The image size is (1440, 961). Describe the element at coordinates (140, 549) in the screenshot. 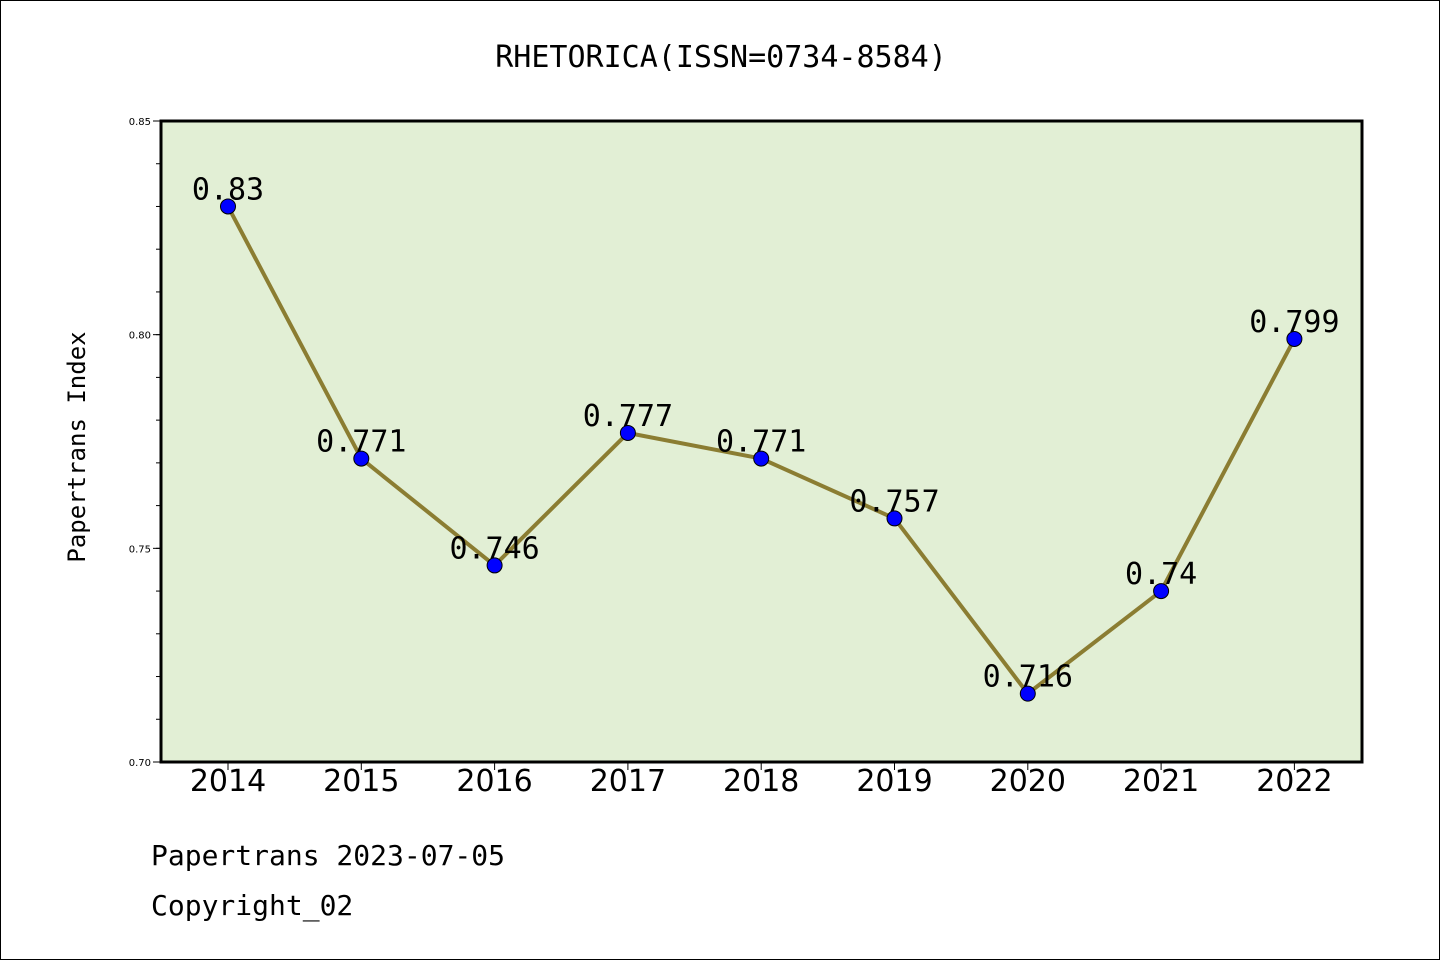

I see `y-tick-label: 0.75` at that location.